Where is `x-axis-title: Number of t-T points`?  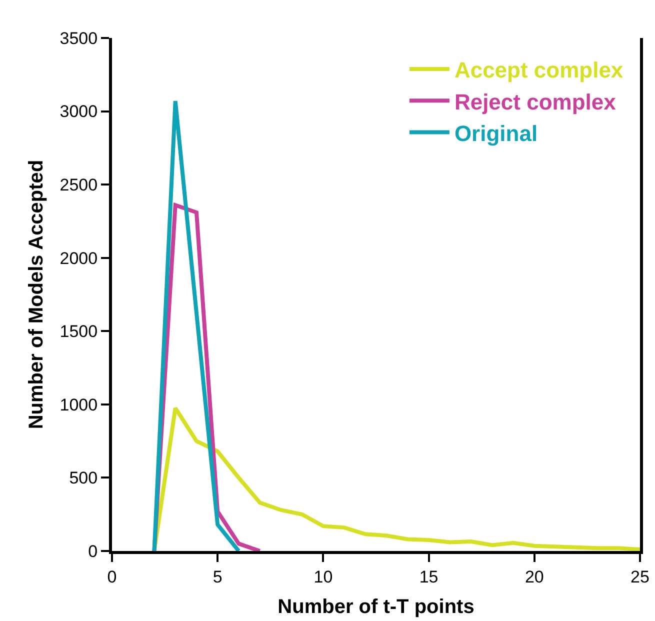
x-axis-title: Number of t-T points is located at coordinates (376, 607).